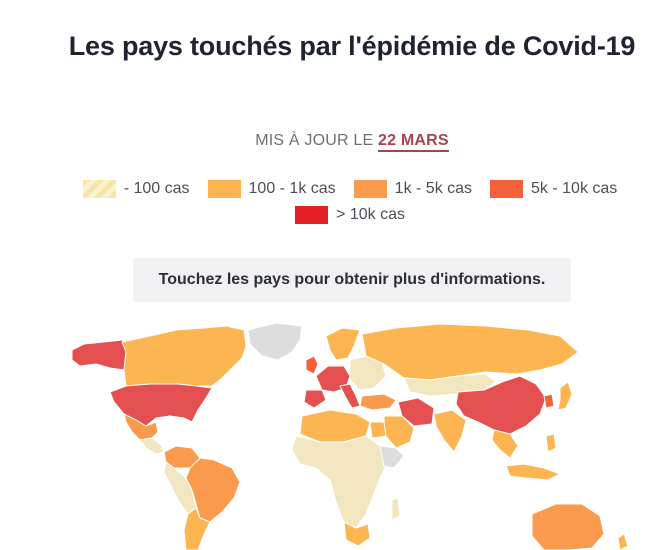  I want to click on country-north-africa, so click(335, 426).